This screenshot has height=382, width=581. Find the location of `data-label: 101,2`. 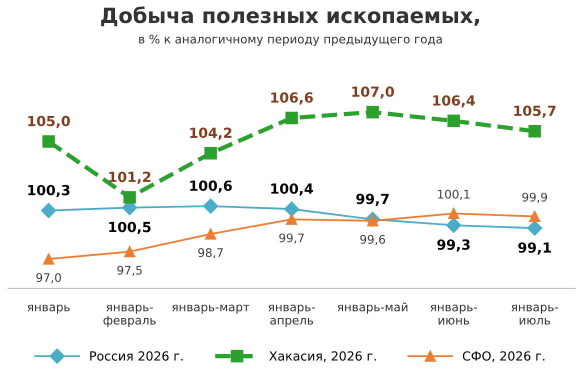

data-label: 101,2 is located at coordinates (129, 178).